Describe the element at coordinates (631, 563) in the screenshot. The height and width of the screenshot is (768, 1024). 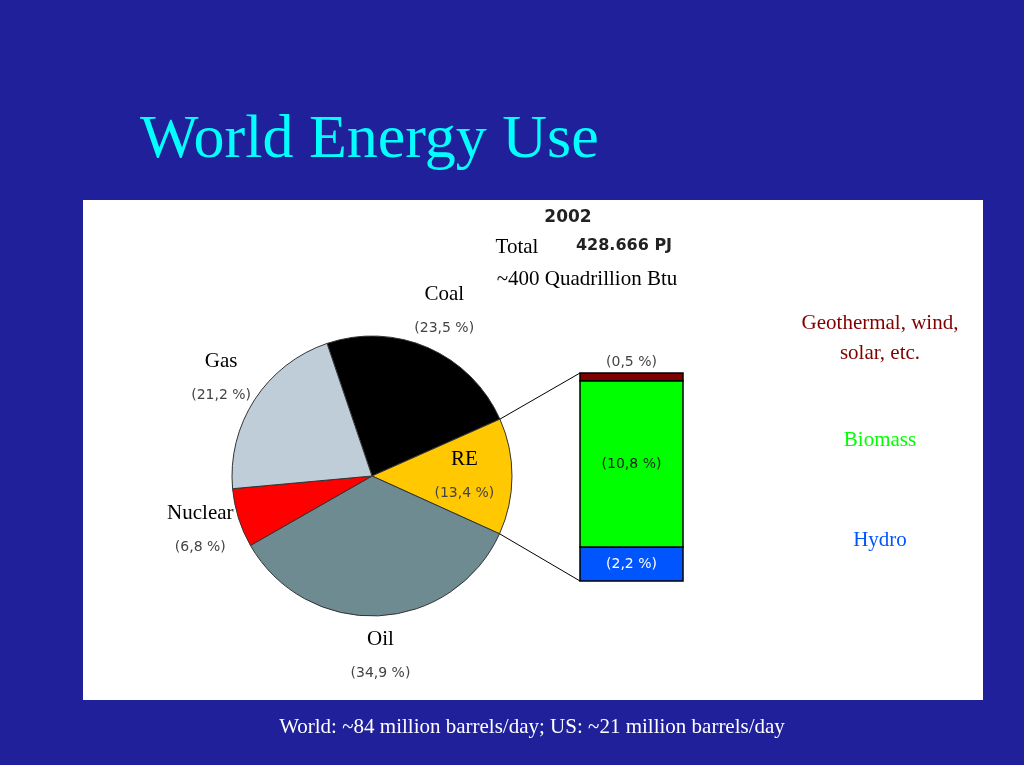
I see `data-label: (2,2 %)` at that location.